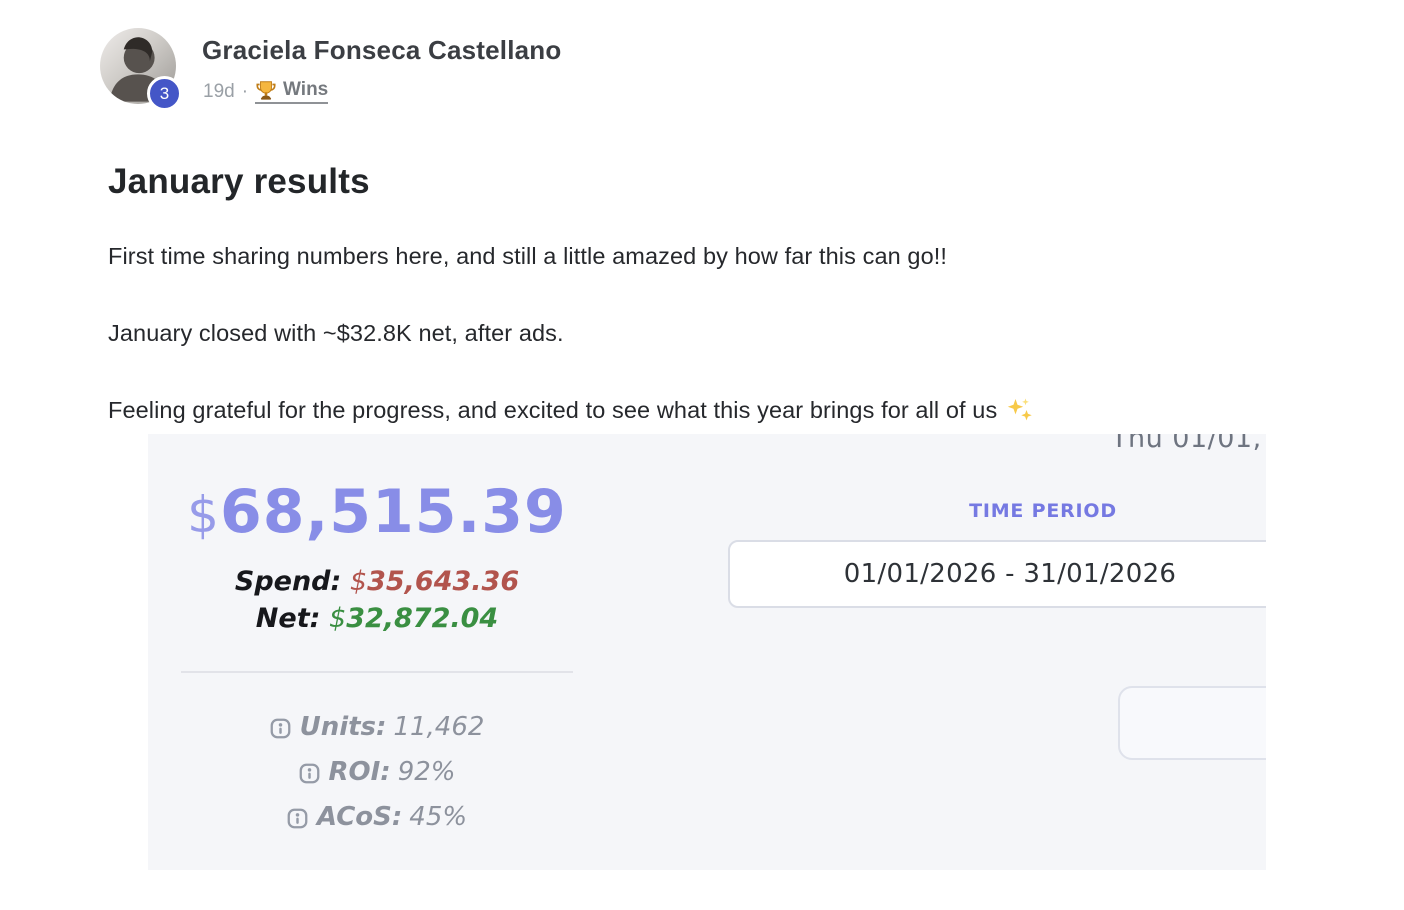 Image resolution: width=1404 pixels, height=910 pixels. Describe the element at coordinates (377, 672) in the screenshot. I see `metrics-divider` at that location.